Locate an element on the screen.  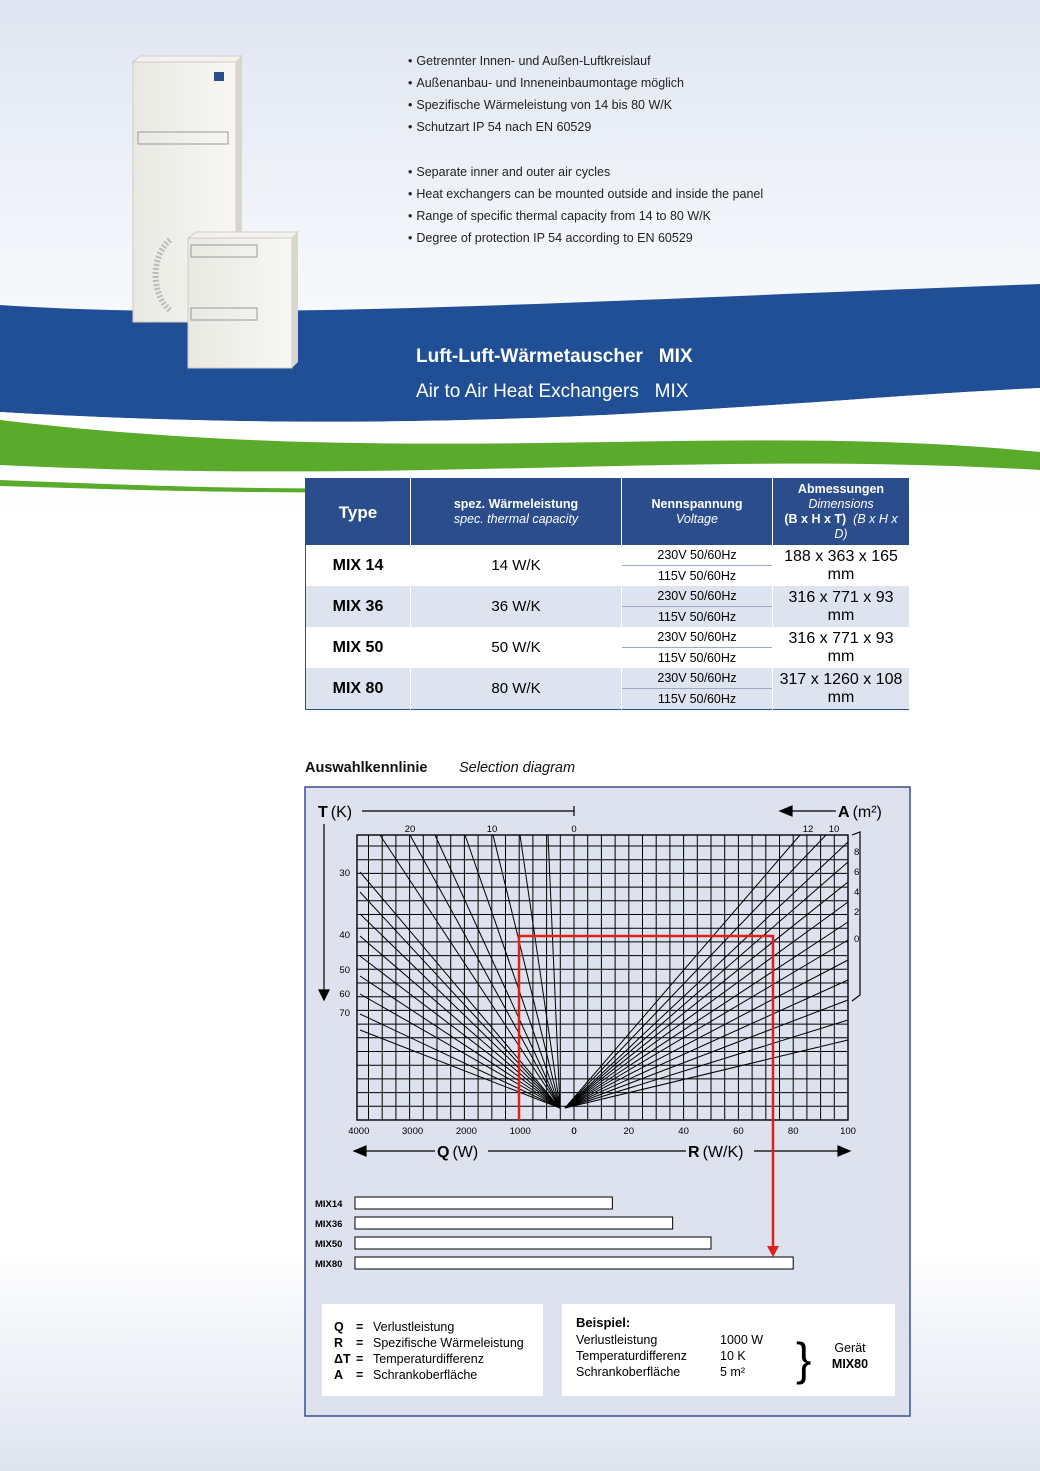
capacity-cell: 14 W/K is located at coordinates (516, 565).